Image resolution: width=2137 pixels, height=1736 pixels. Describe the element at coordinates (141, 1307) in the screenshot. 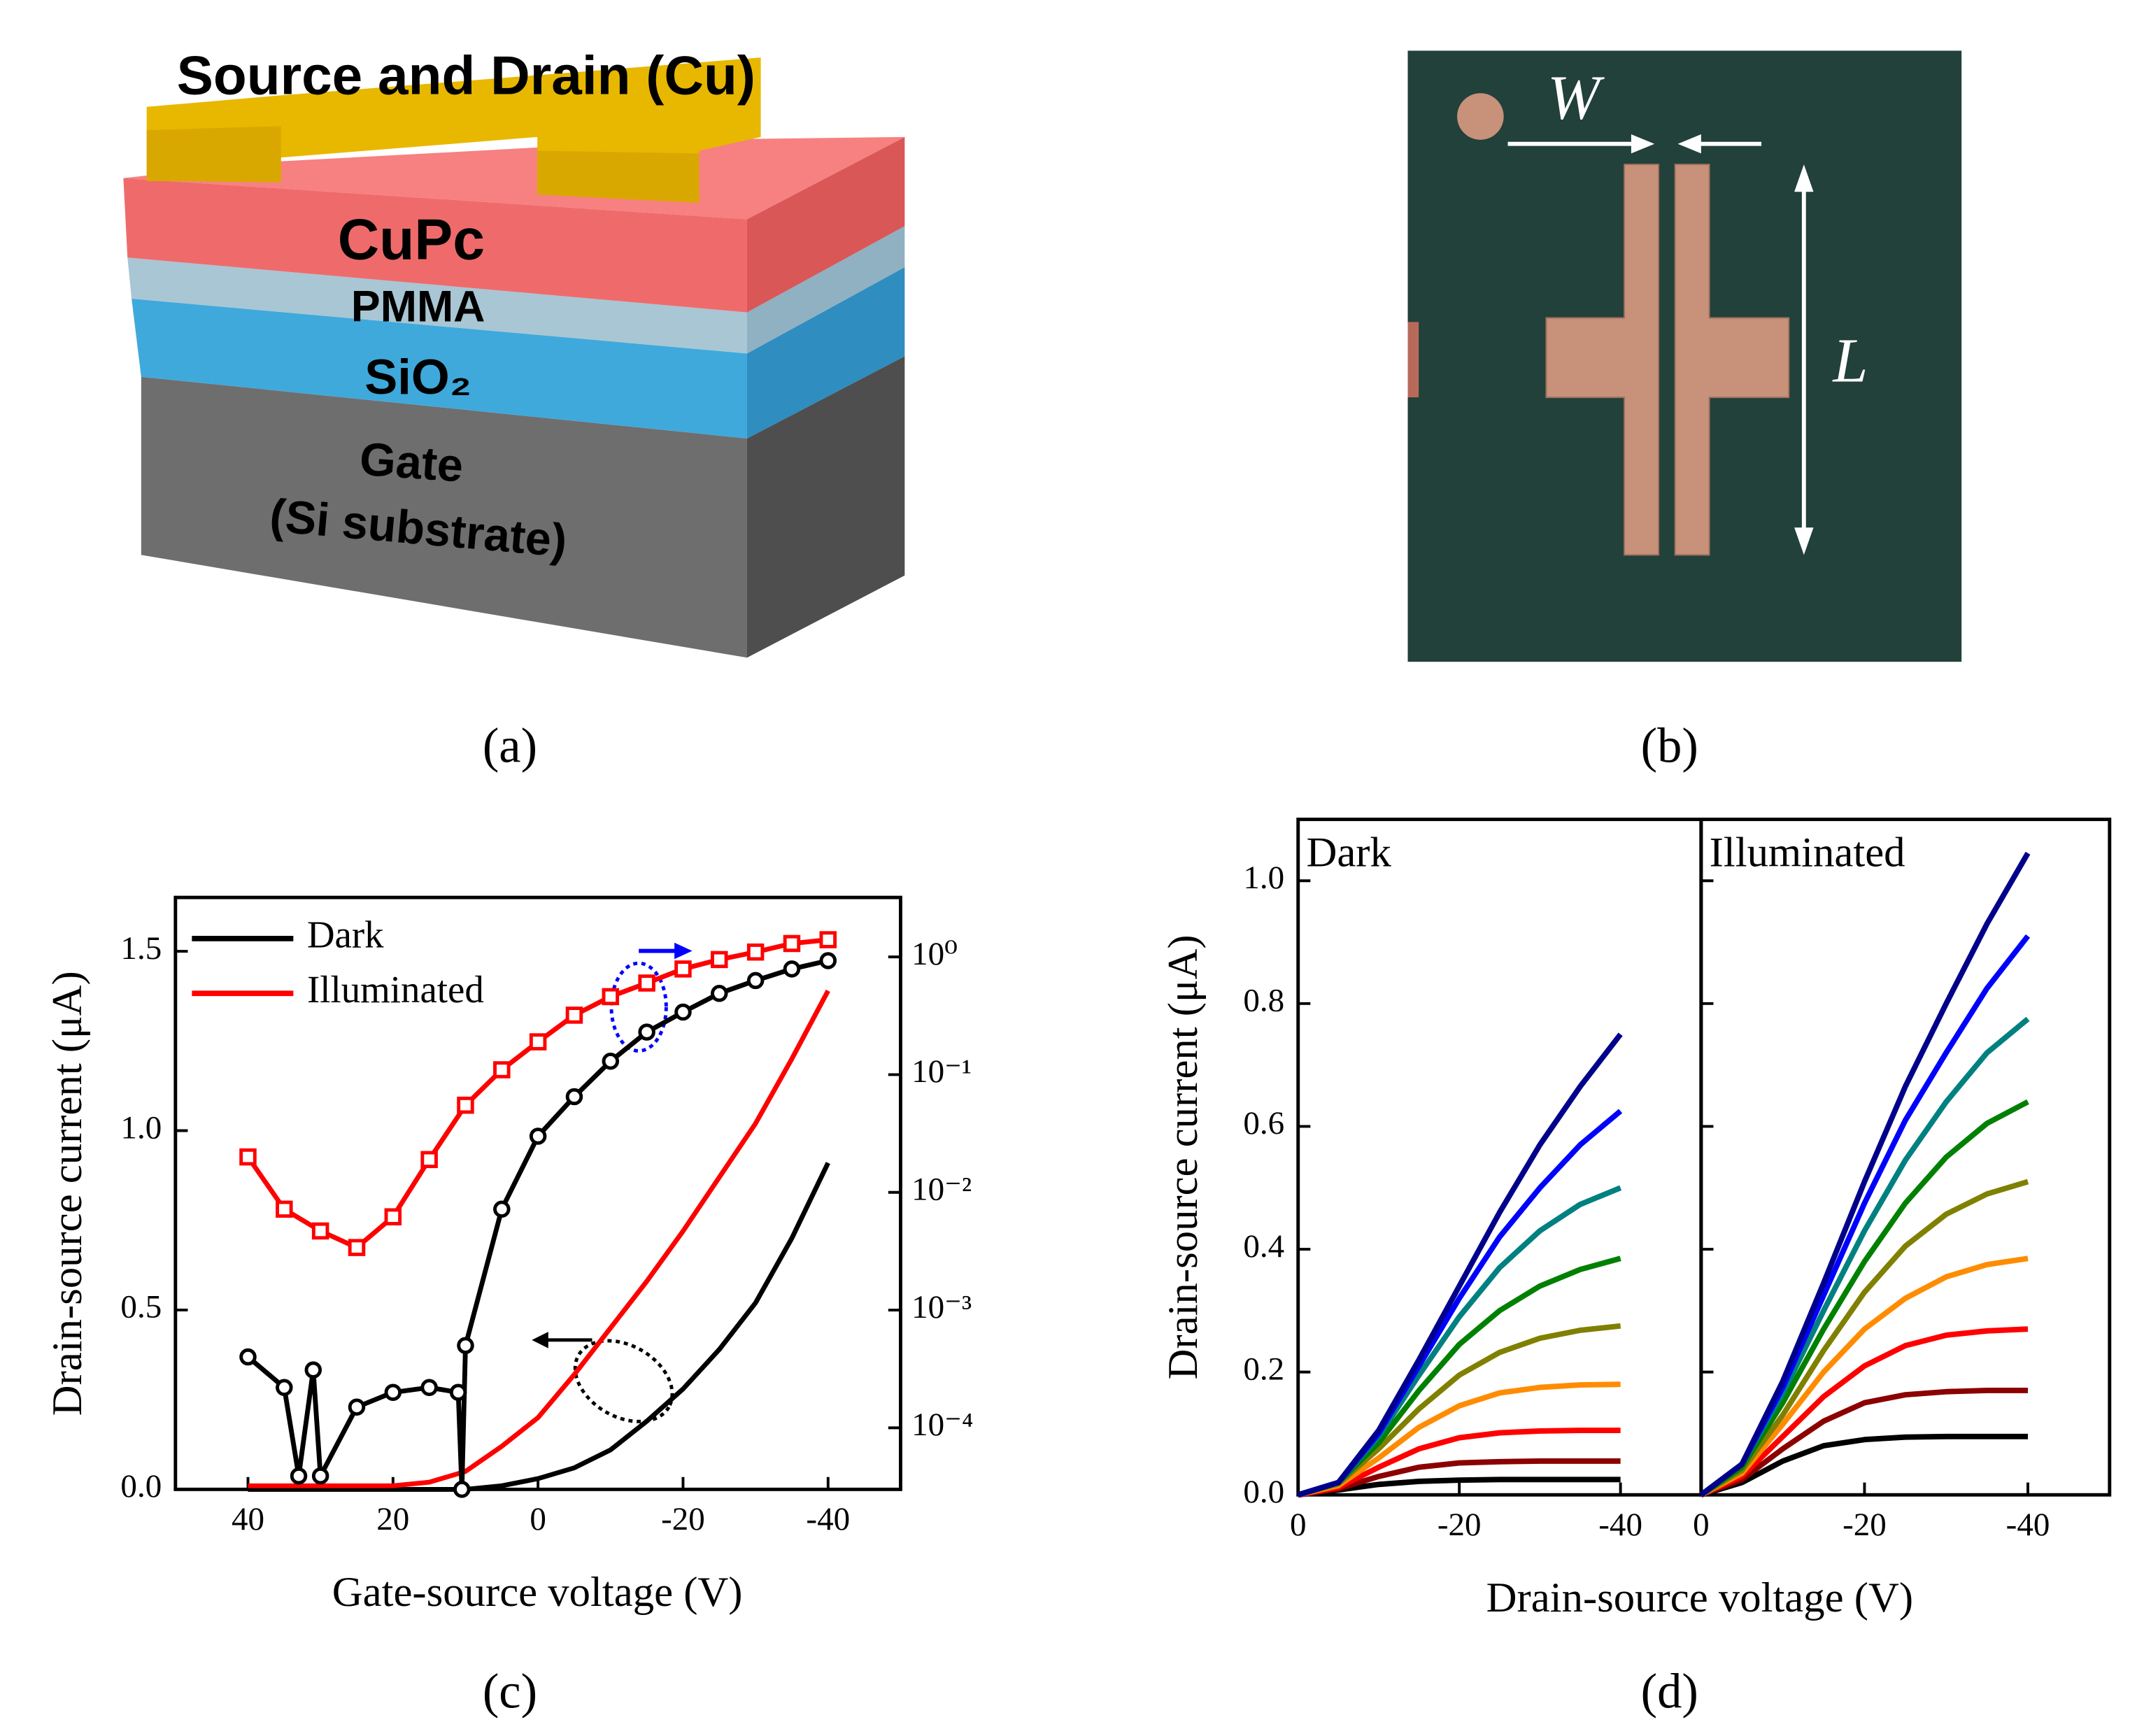

I see `y-tick-label: 0.5` at that location.